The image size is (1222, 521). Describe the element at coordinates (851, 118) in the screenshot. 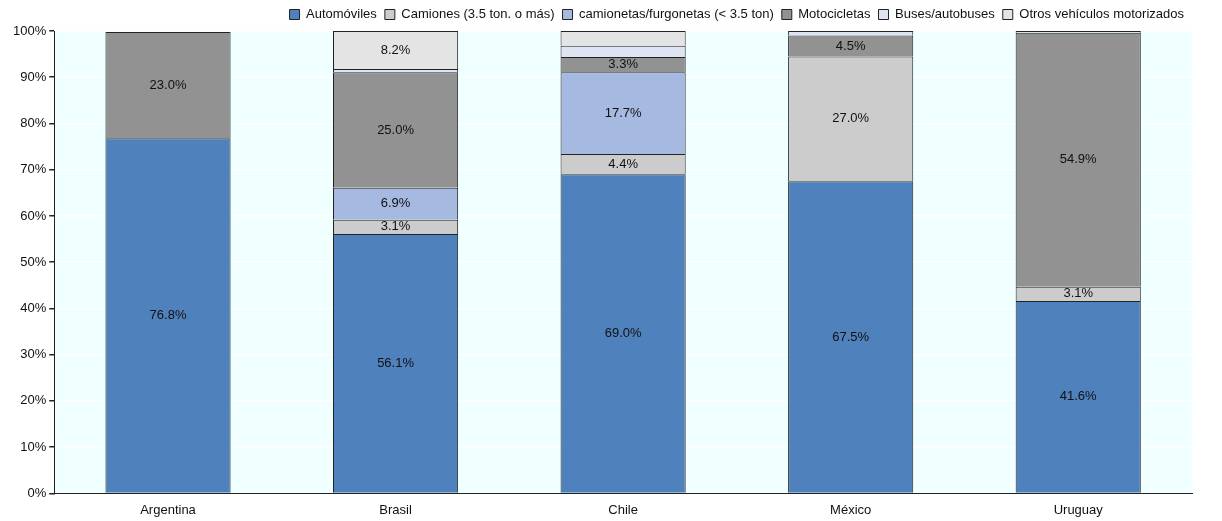

I see `data-label: 27.0%` at that location.